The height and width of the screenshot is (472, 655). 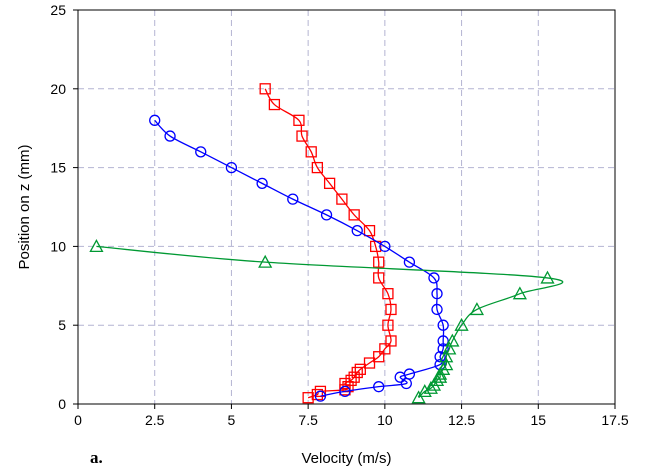 I want to click on x-tick-label: 10, so click(x=385, y=420).